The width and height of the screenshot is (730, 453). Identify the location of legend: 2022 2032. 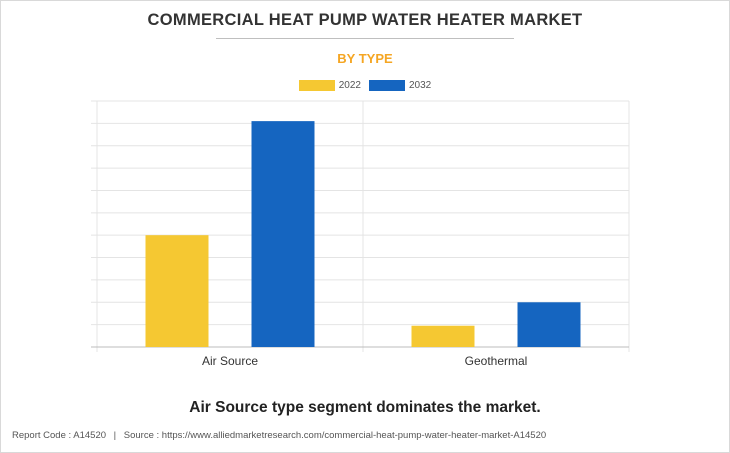
(365, 85).